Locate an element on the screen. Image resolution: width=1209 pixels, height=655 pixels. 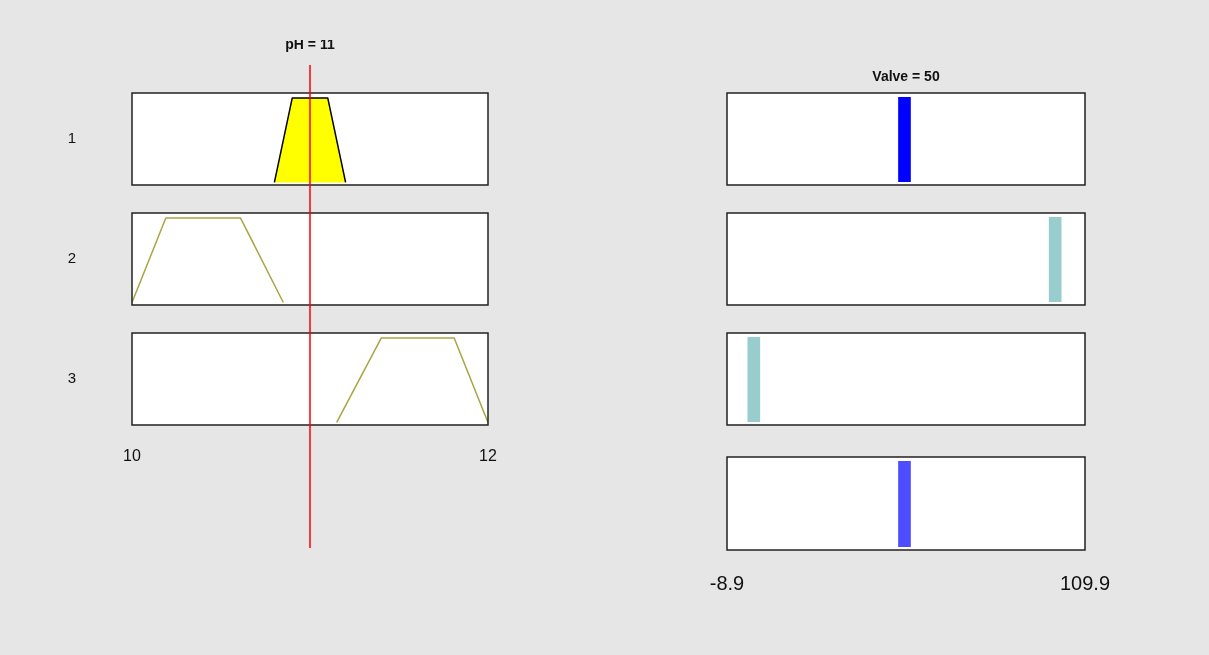
x-tick-label: 12 is located at coordinates (488, 456).